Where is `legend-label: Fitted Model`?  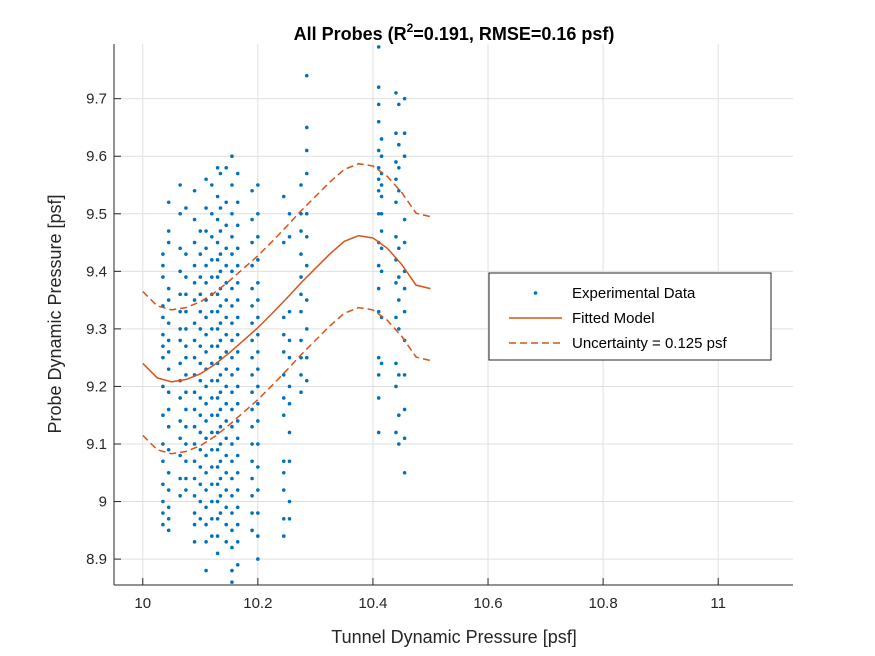 legend-label: Fitted Model is located at coordinates (613, 318).